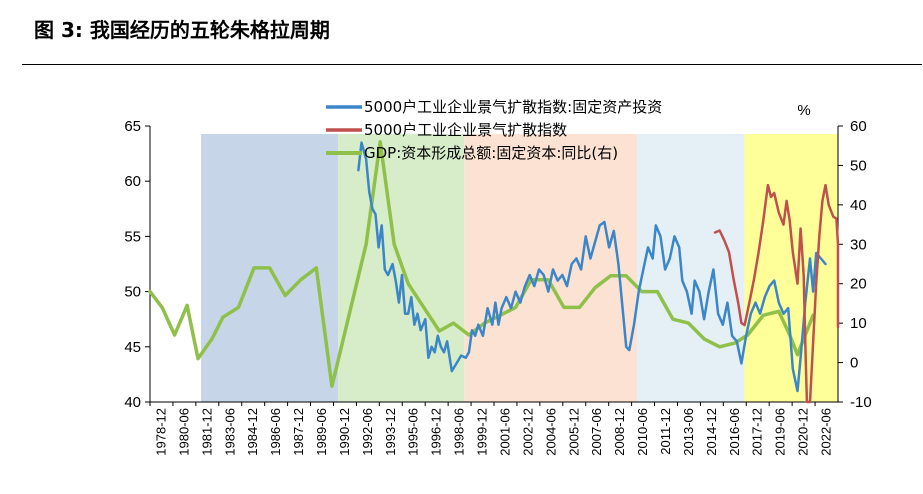 The height and width of the screenshot is (494, 923). I want to click on x-tick-label: 1999-12, so click(482, 432).